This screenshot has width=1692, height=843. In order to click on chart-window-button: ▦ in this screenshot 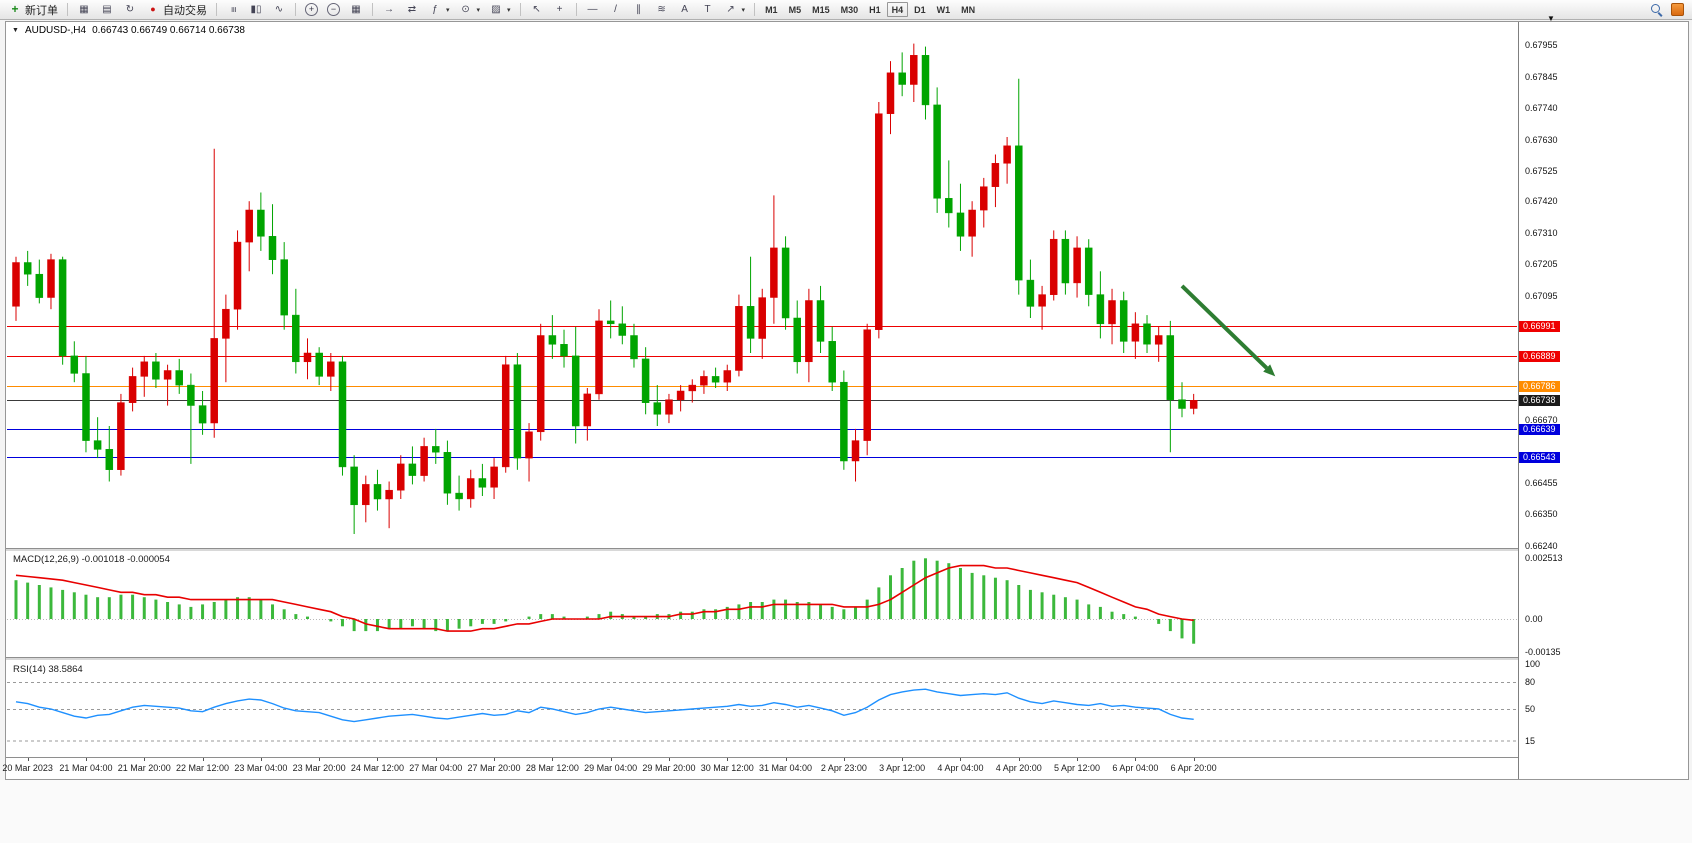, I will do `click(84, 9)`.